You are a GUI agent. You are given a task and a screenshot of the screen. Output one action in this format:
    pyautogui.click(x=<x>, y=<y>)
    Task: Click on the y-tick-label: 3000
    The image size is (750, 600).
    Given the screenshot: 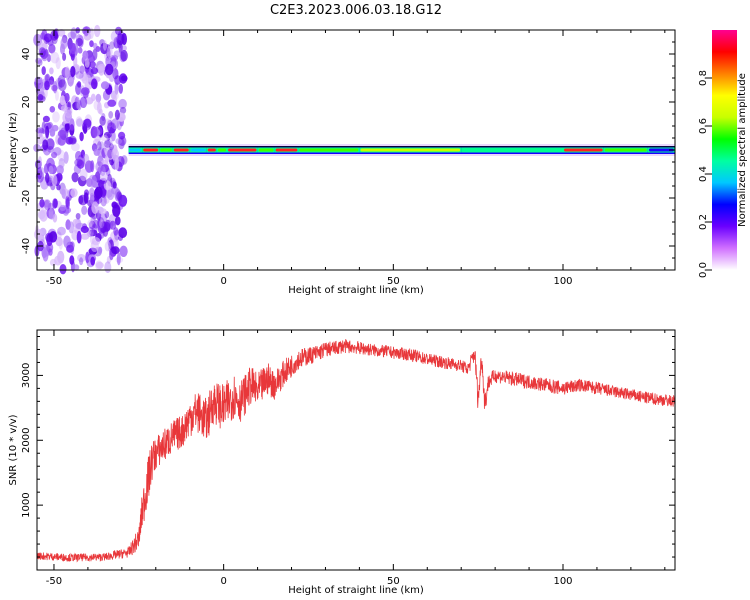 What is the action you would take?
    pyautogui.click(x=26, y=375)
    